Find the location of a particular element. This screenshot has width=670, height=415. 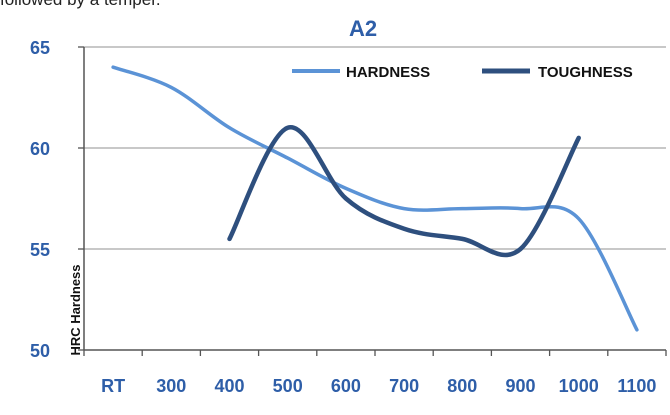

legend-item-hardness: HARDNESS is located at coordinates (361, 72).